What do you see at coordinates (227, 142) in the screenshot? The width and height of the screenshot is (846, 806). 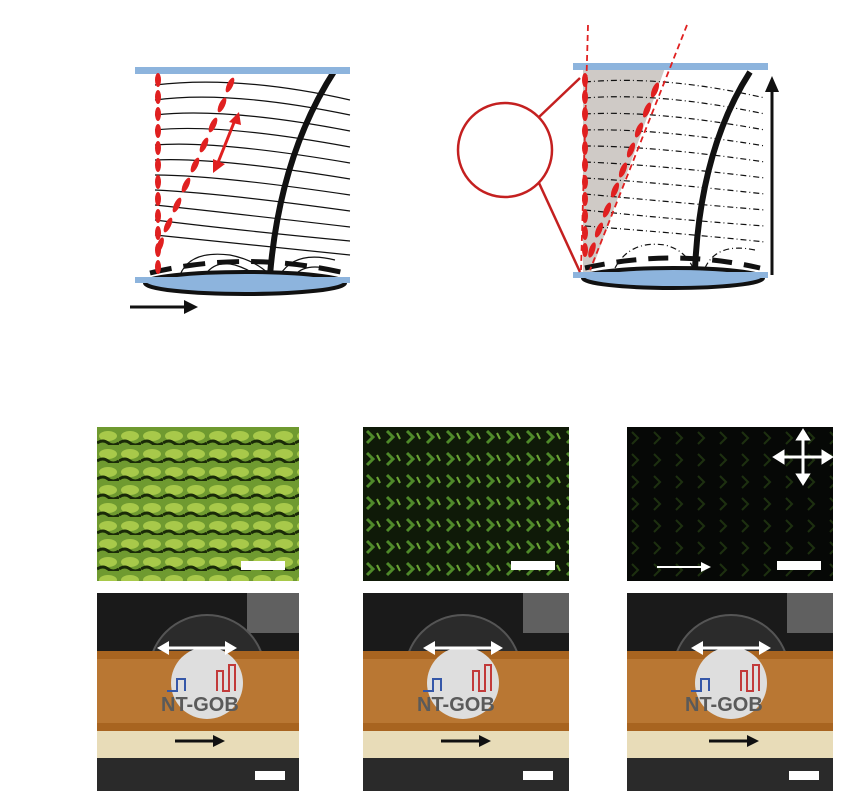 I see `red-double-arrow` at bounding box center [227, 142].